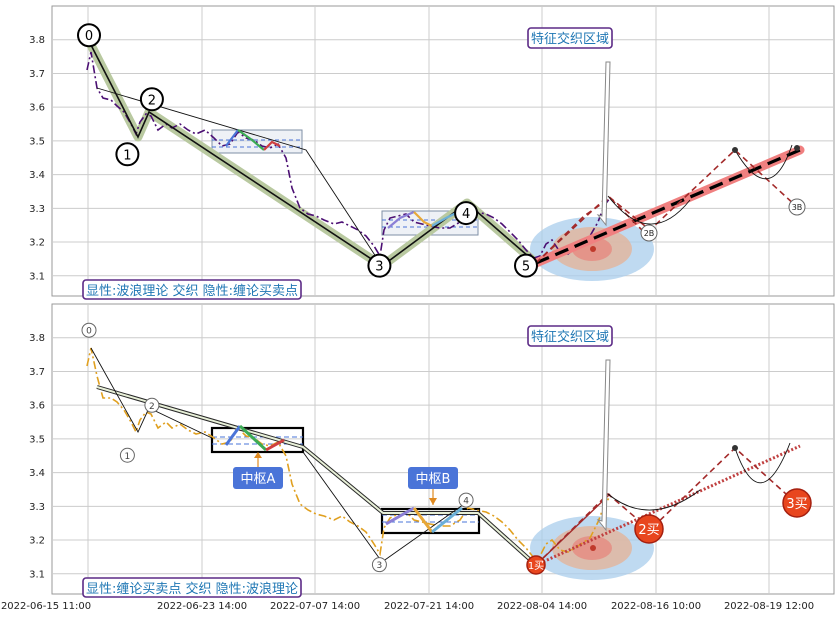 Image resolution: width=839 pixels, height=617 pixels. What do you see at coordinates (603, 144) in the screenshot?
I see `top-arrow` at bounding box center [603, 144].